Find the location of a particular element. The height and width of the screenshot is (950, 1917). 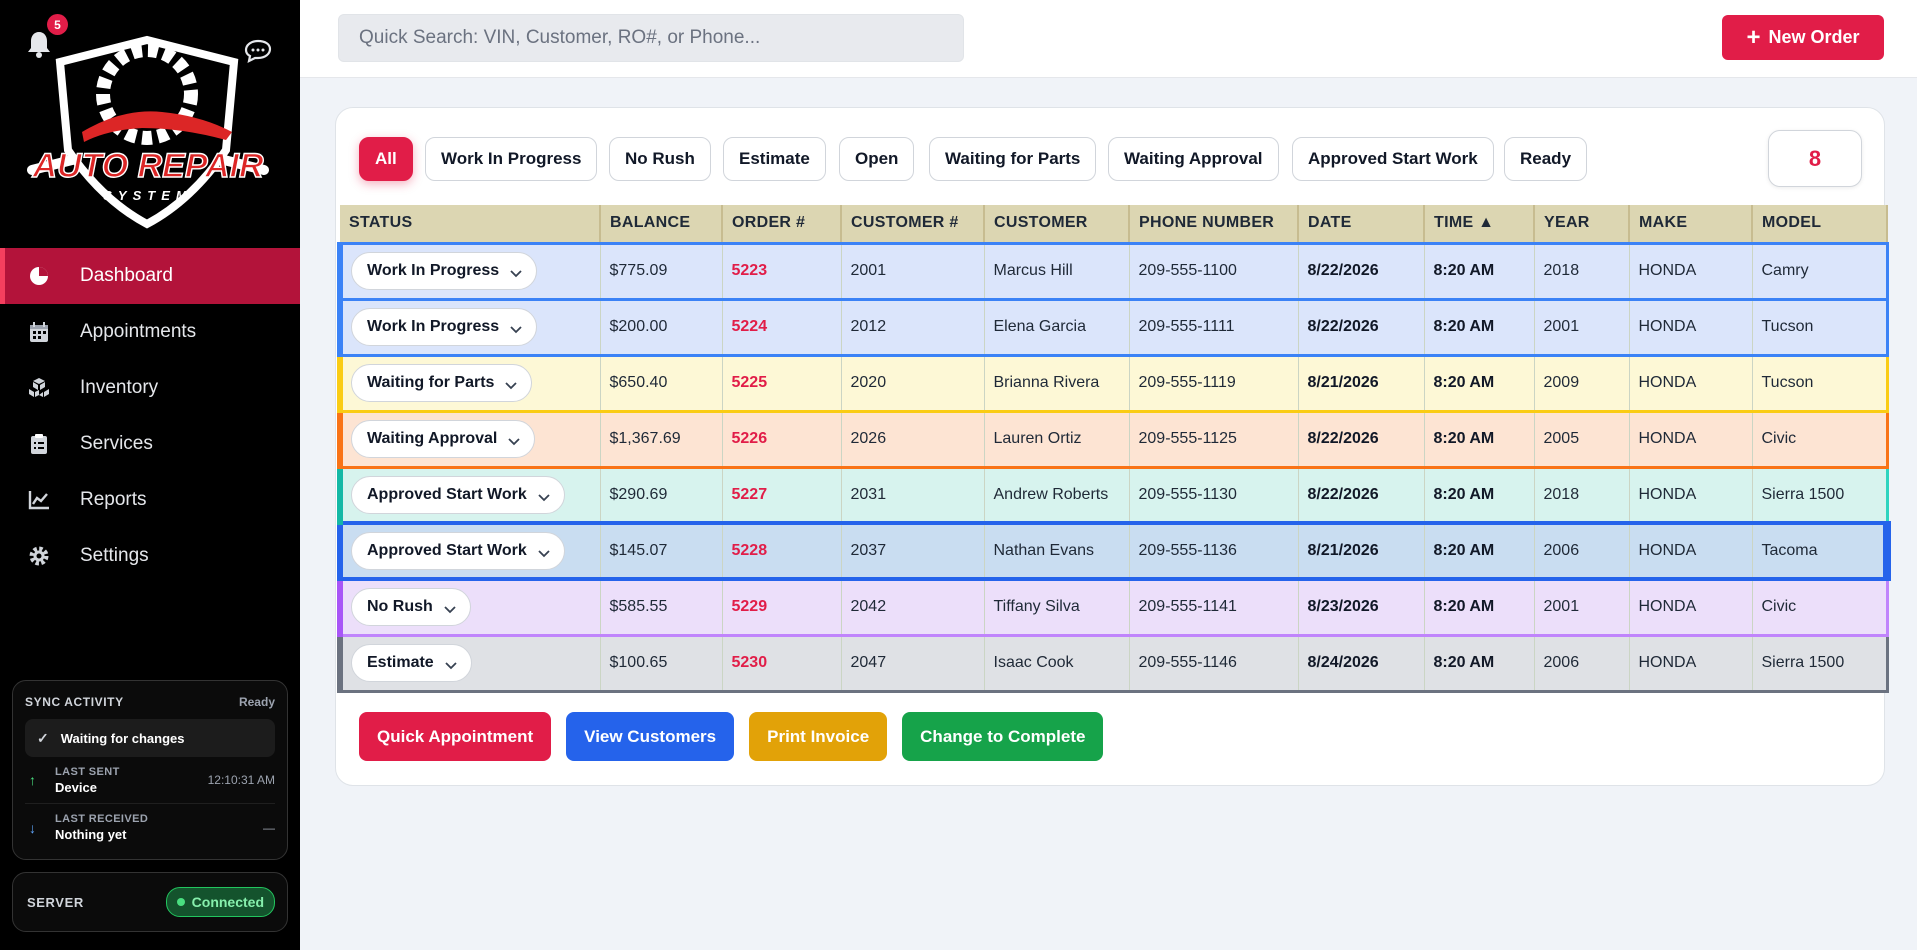

column-header-time: TIME ▲ is located at coordinates (1479, 224).